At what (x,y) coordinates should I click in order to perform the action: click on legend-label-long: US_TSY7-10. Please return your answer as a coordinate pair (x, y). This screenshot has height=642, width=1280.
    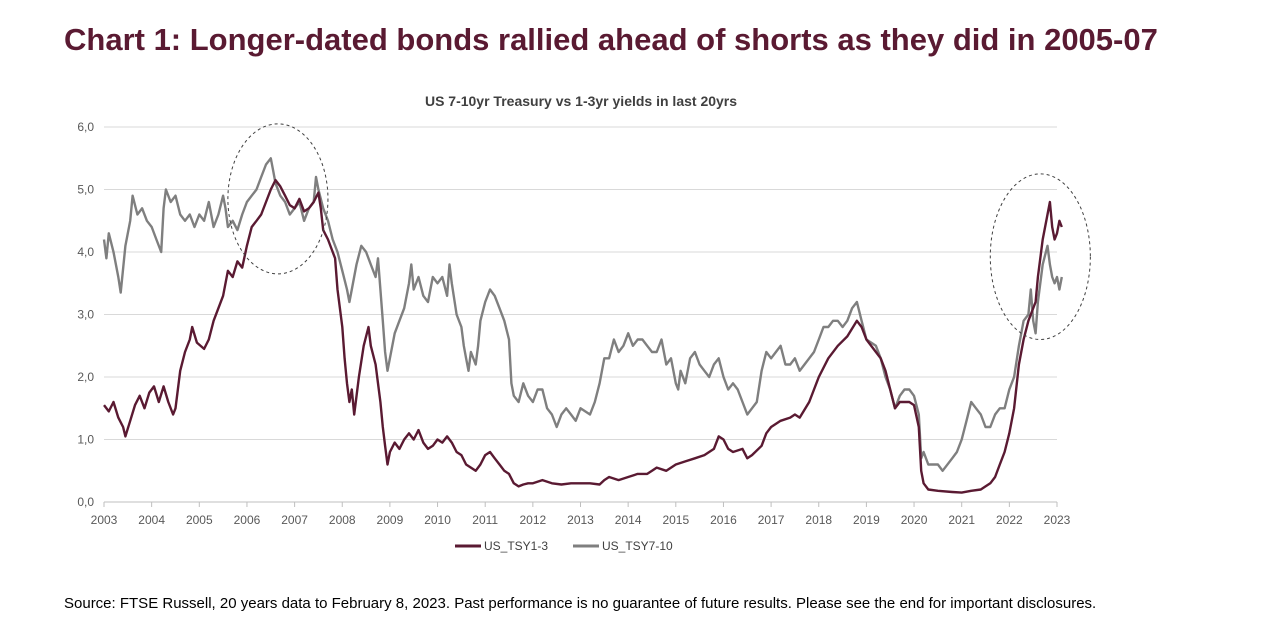
    Looking at the image, I should click on (637, 546).